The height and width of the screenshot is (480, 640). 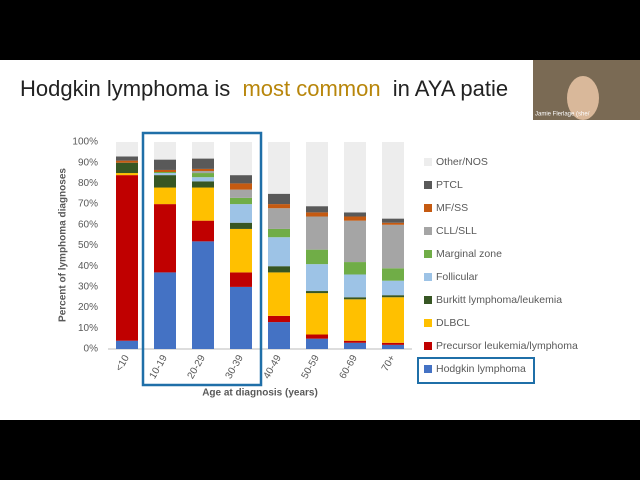 What do you see at coordinates (91, 349) in the screenshot?
I see `y-tick-label: 0%` at bounding box center [91, 349].